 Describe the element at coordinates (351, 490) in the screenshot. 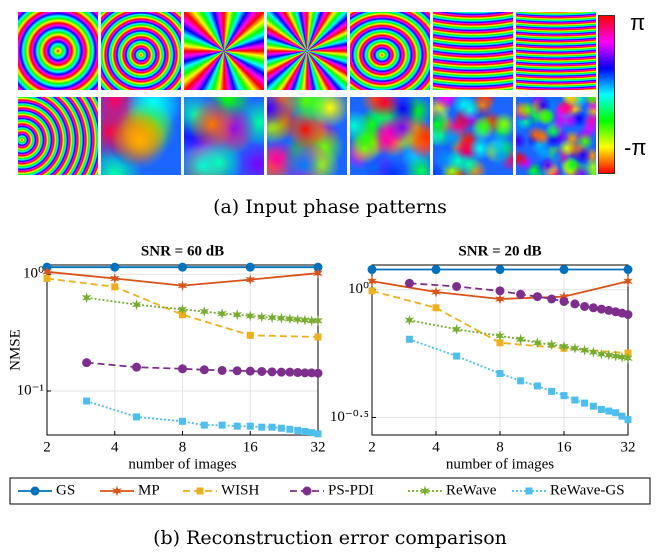

I see `legend-label: PS-PDI` at that location.